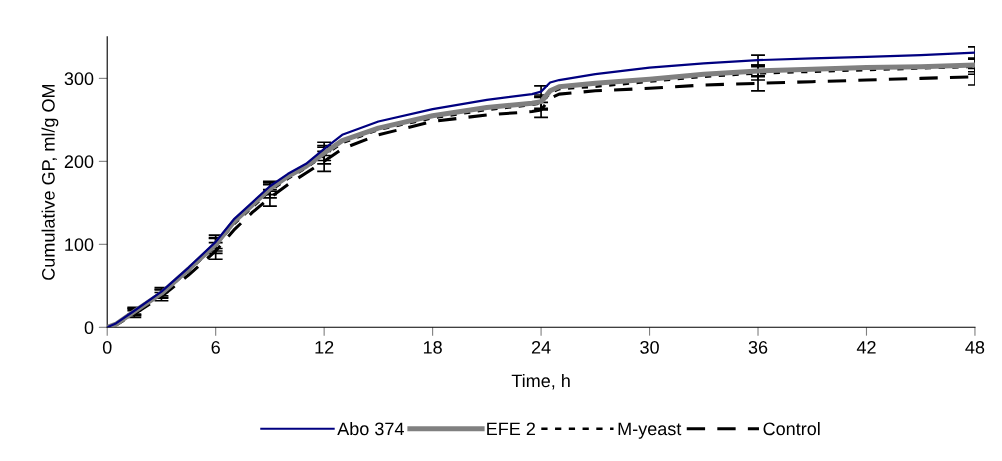 This screenshot has width=1002, height=461. I want to click on legend-label: Abo 374, so click(370, 428).